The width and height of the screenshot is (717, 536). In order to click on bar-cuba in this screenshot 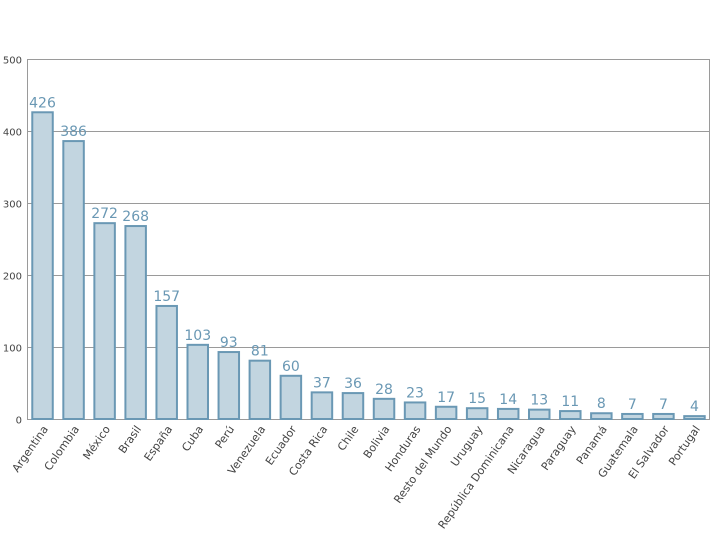, I will do `click(197, 381)`.